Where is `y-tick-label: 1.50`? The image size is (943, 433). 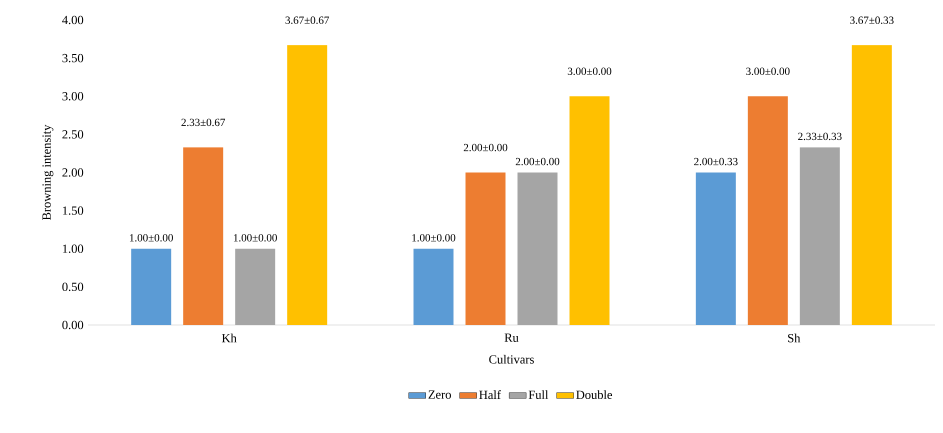 y-tick-label: 1.50 is located at coordinates (73, 210).